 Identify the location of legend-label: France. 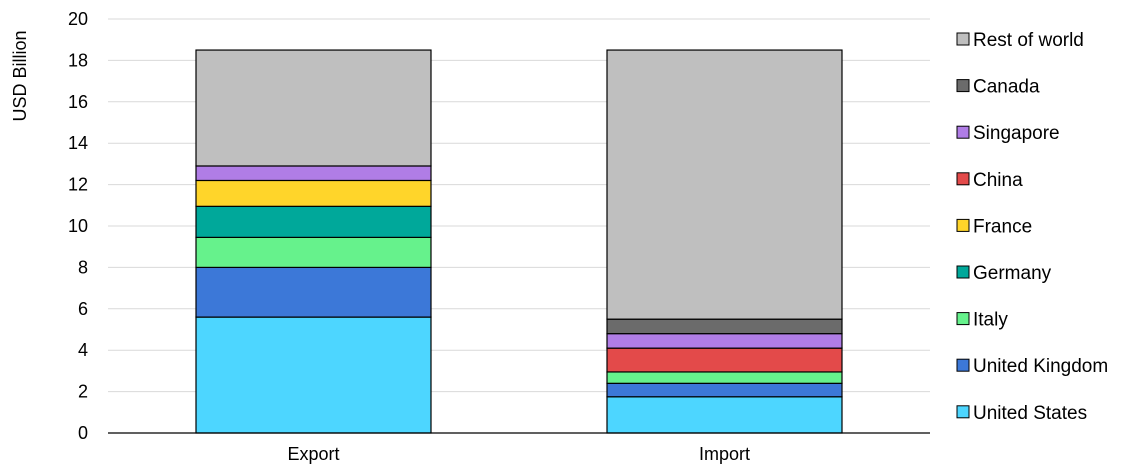
(1002, 226).